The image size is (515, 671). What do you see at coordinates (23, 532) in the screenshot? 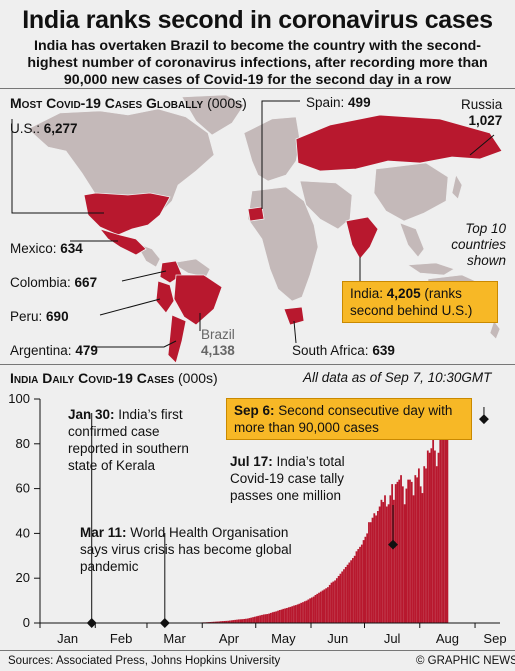
I see `y-tick-label: 40` at bounding box center [23, 532].